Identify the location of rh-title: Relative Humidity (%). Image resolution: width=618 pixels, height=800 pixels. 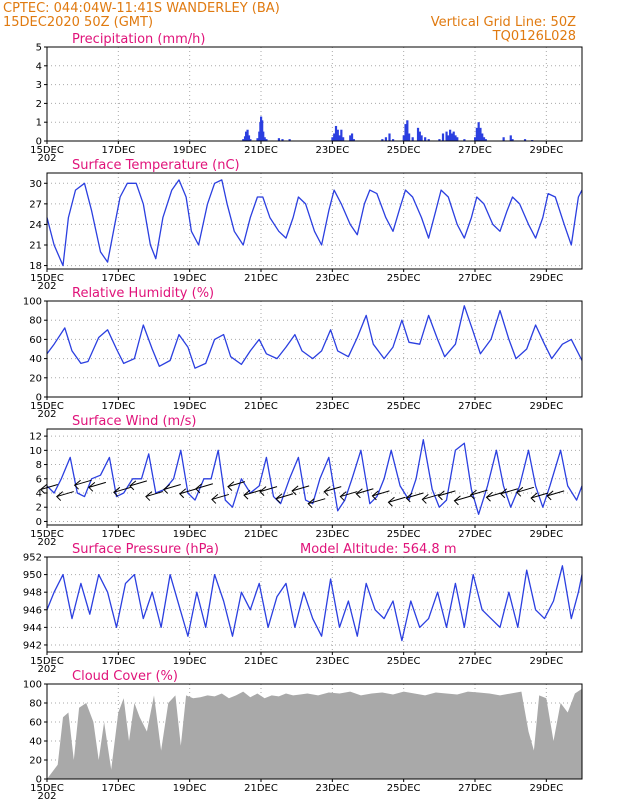
(143, 293).